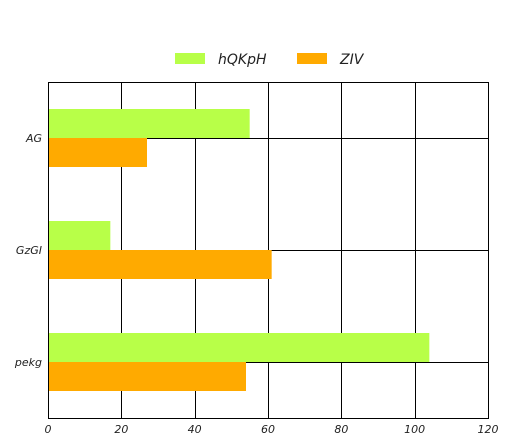 This screenshot has height=448, width=512. I want to click on x-tick-label-100: 100, so click(414, 429).